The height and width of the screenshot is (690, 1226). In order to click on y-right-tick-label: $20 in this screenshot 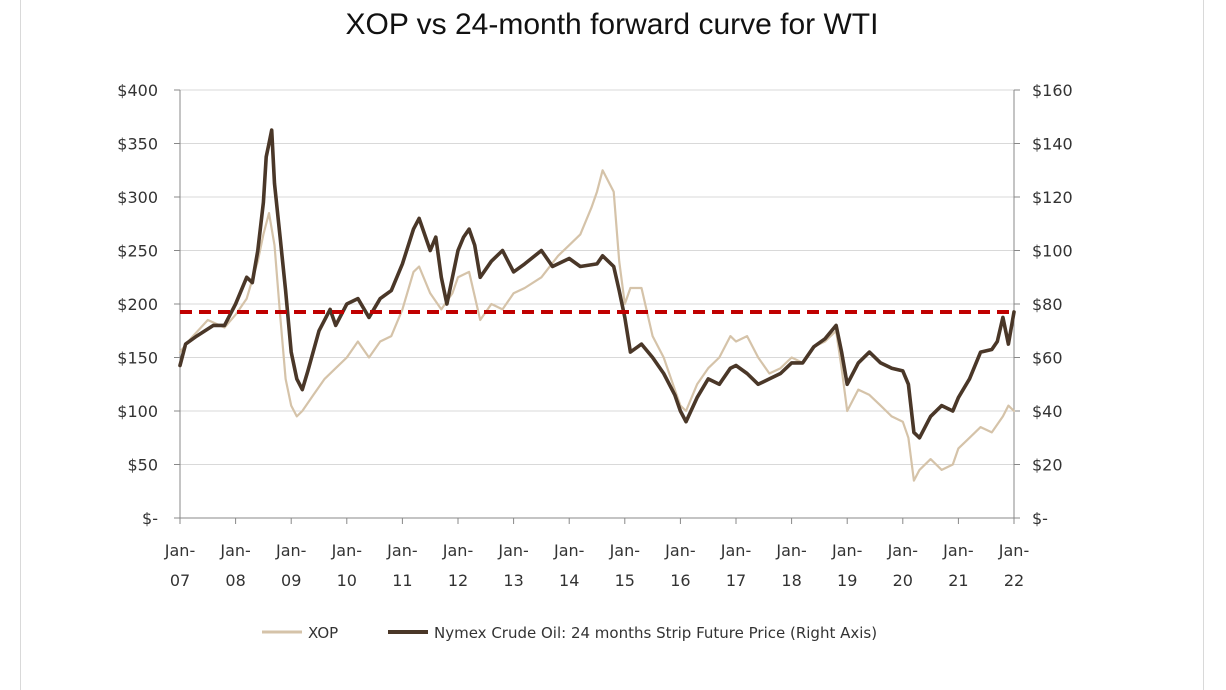, I will do `click(1047, 465)`.